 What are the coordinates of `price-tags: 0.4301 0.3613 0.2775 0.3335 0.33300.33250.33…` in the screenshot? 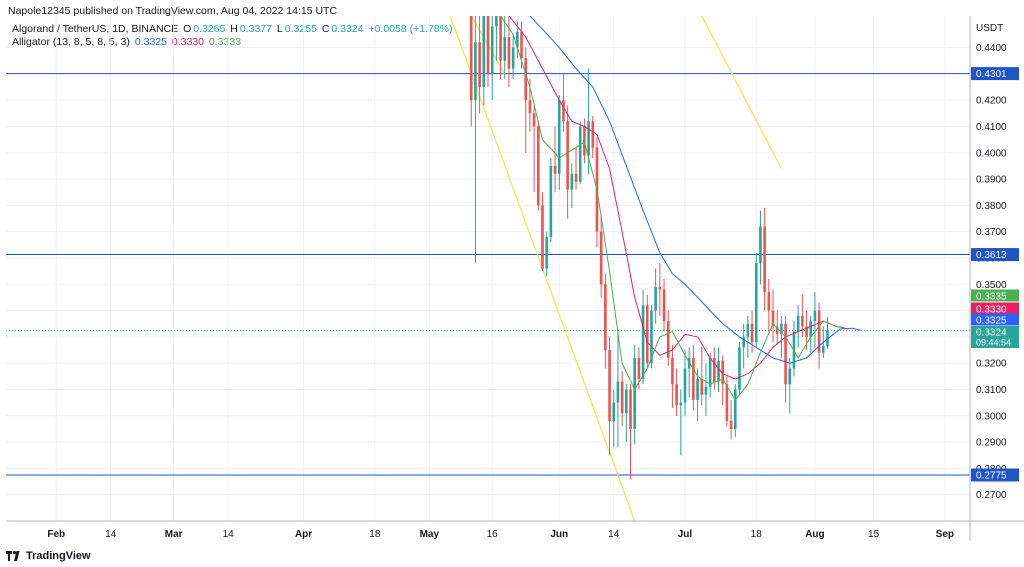 It's located at (995, 274).